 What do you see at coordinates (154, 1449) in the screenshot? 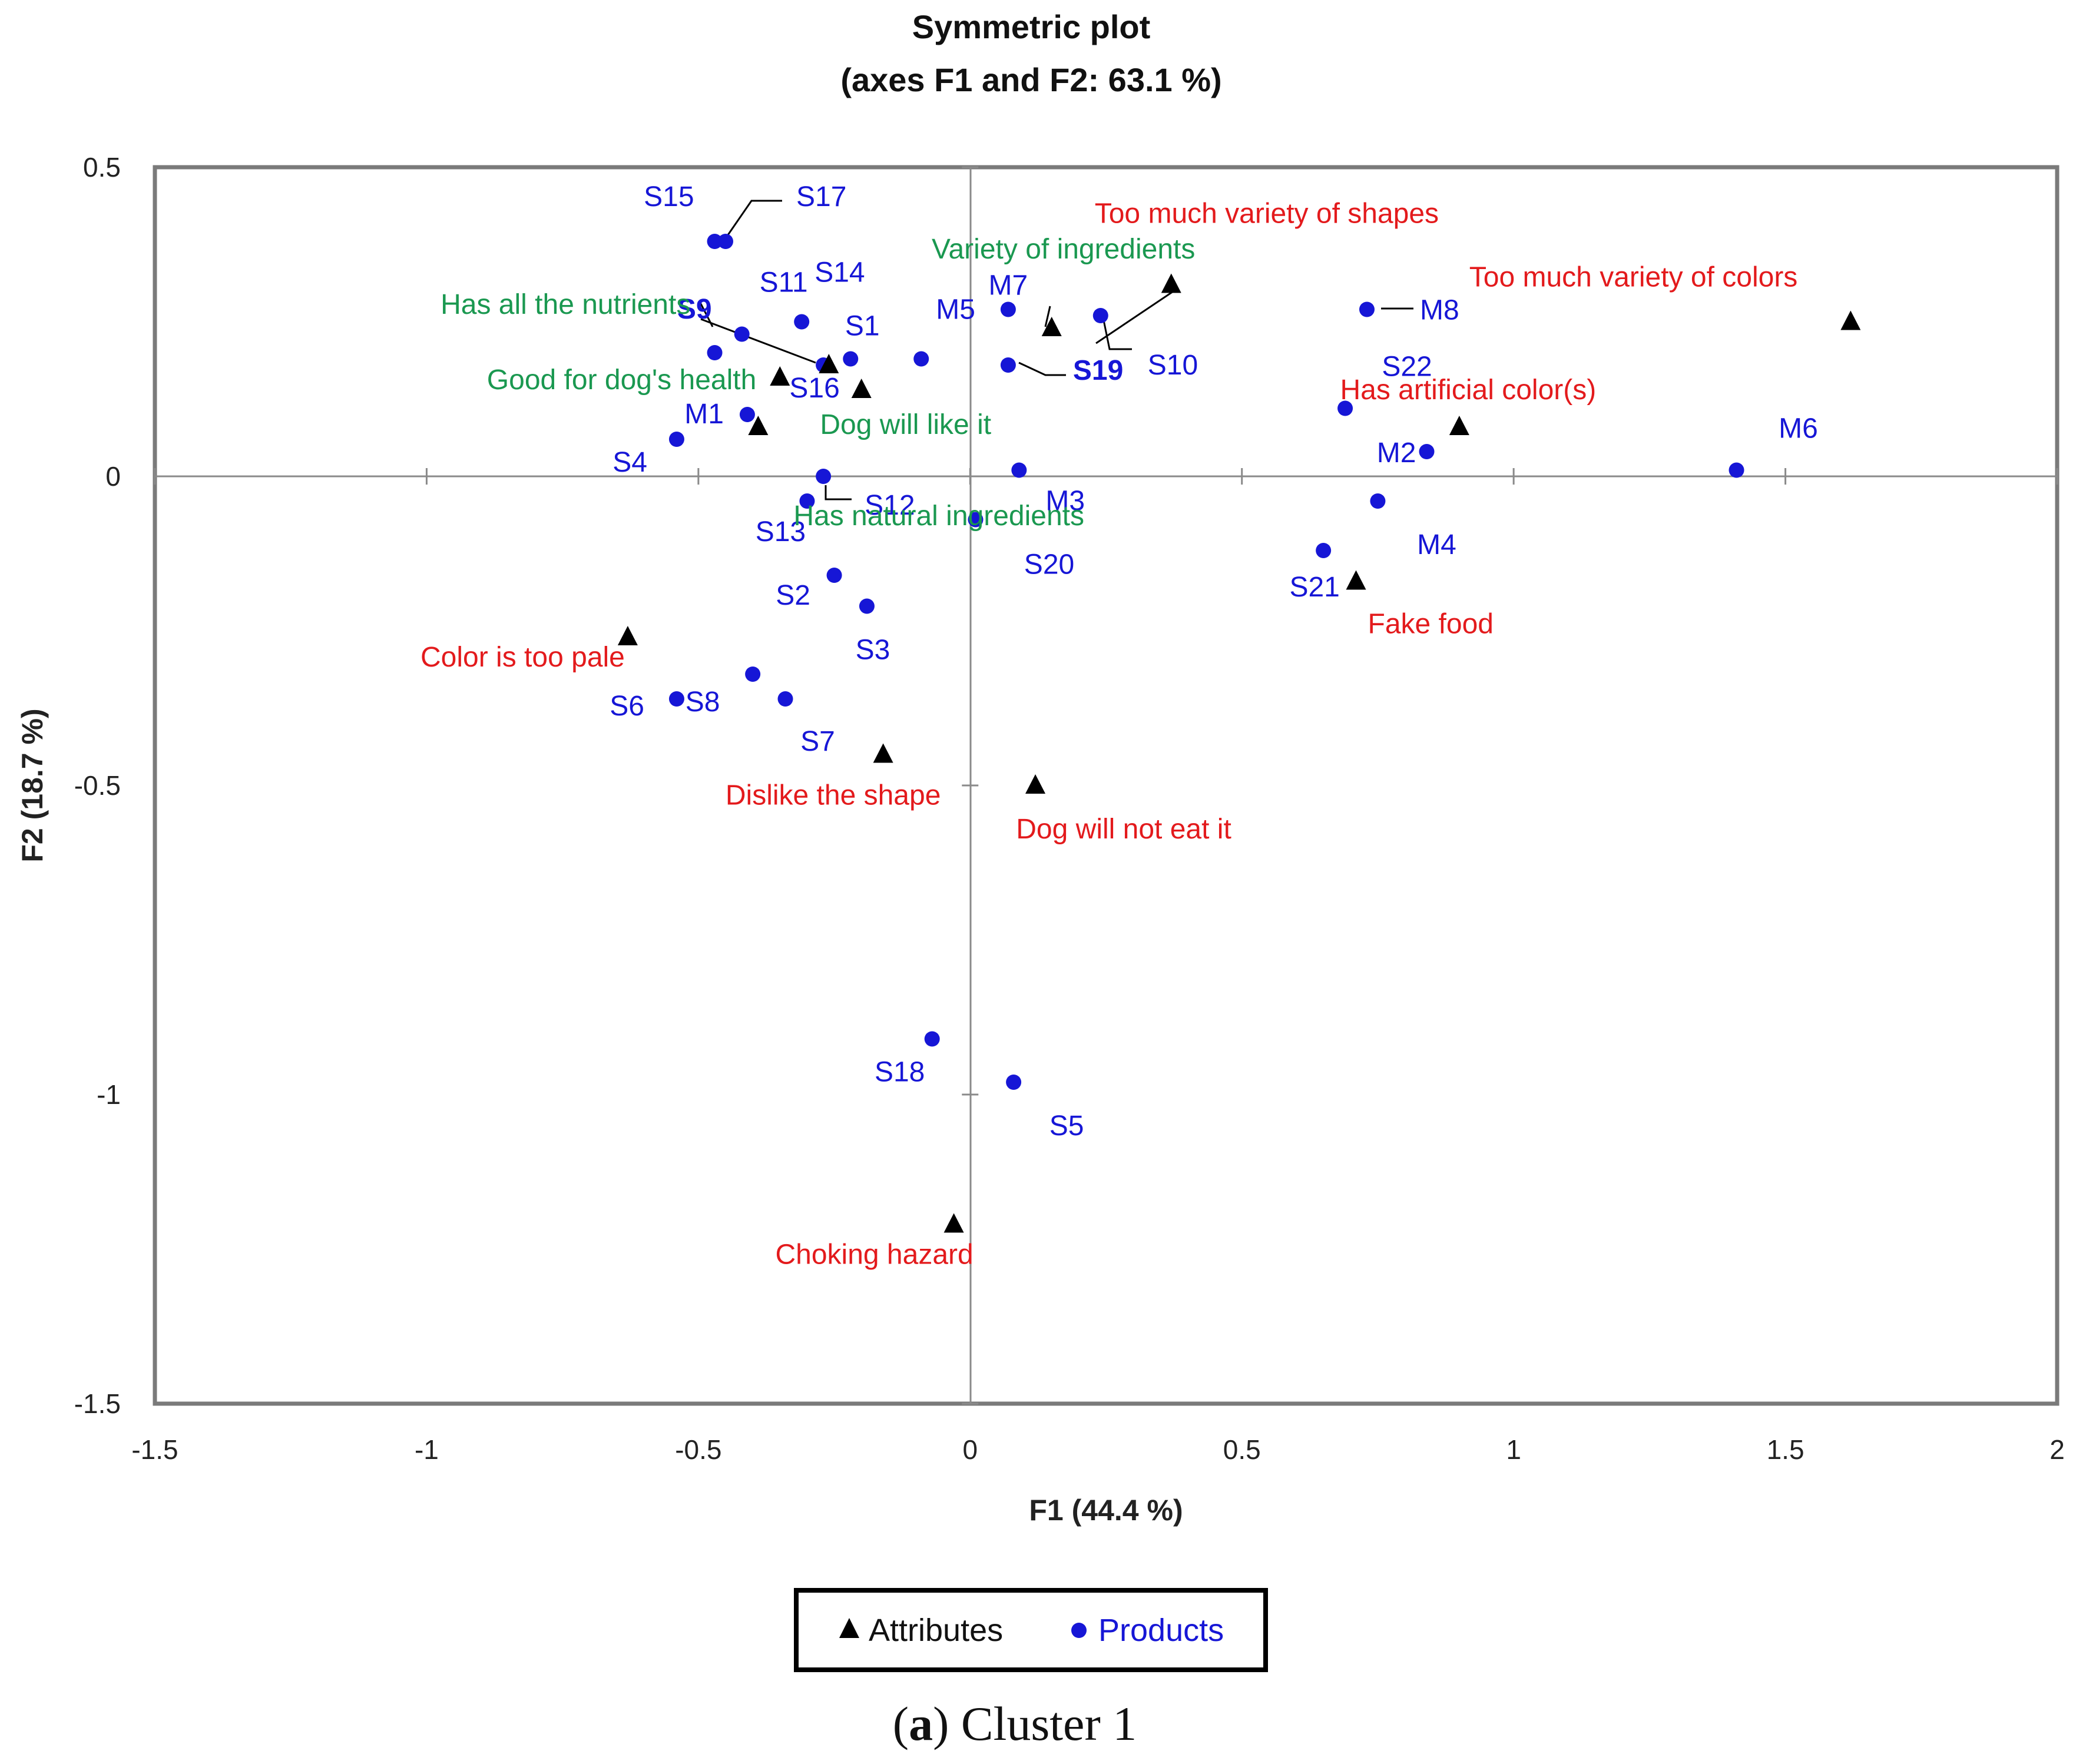
I see `x-tick-label: -1.5` at bounding box center [154, 1449].